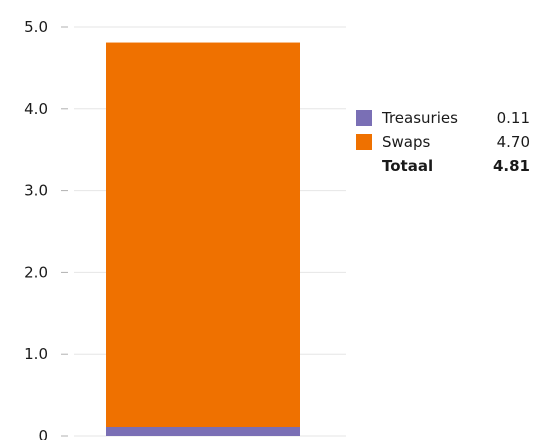 This screenshot has width=534, height=440. I want to click on y-tick-label-5: 5.0, so click(36, 27).